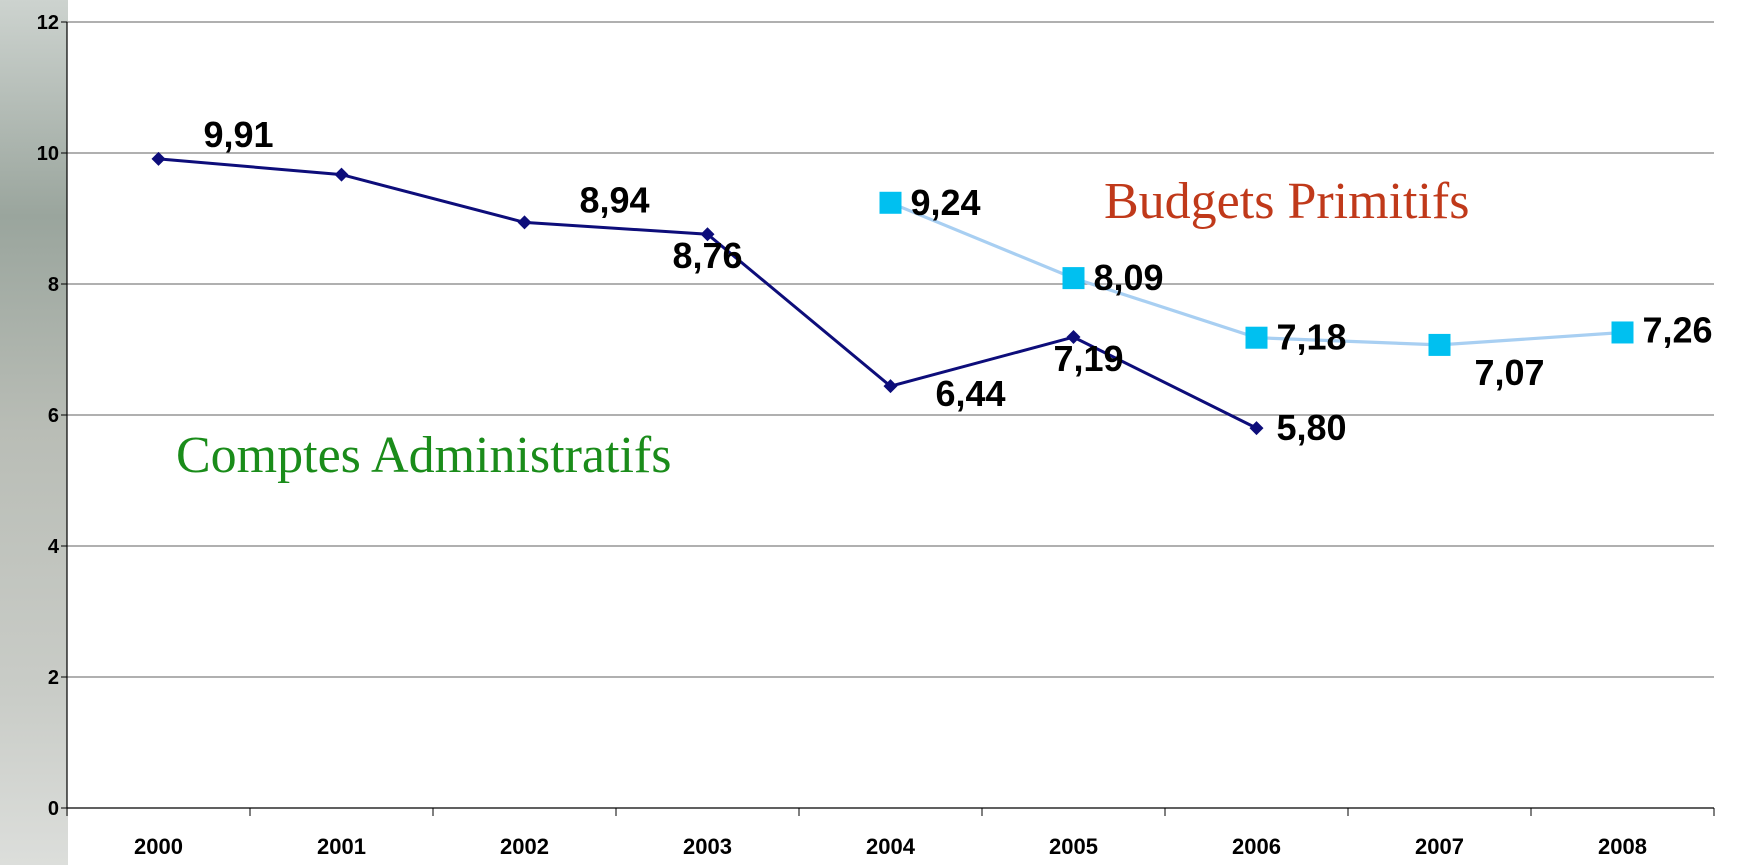 The height and width of the screenshot is (865, 1744). What do you see at coordinates (158, 846) in the screenshot?
I see `x-tick-label: 2000` at bounding box center [158, 846].